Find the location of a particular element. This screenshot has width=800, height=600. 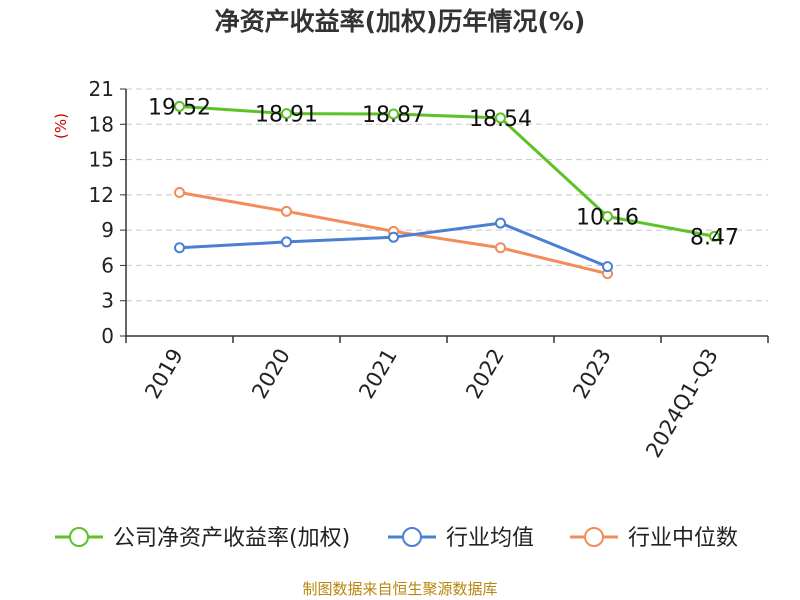

y-tick-label: 9 is located at coordinates (107, 230).